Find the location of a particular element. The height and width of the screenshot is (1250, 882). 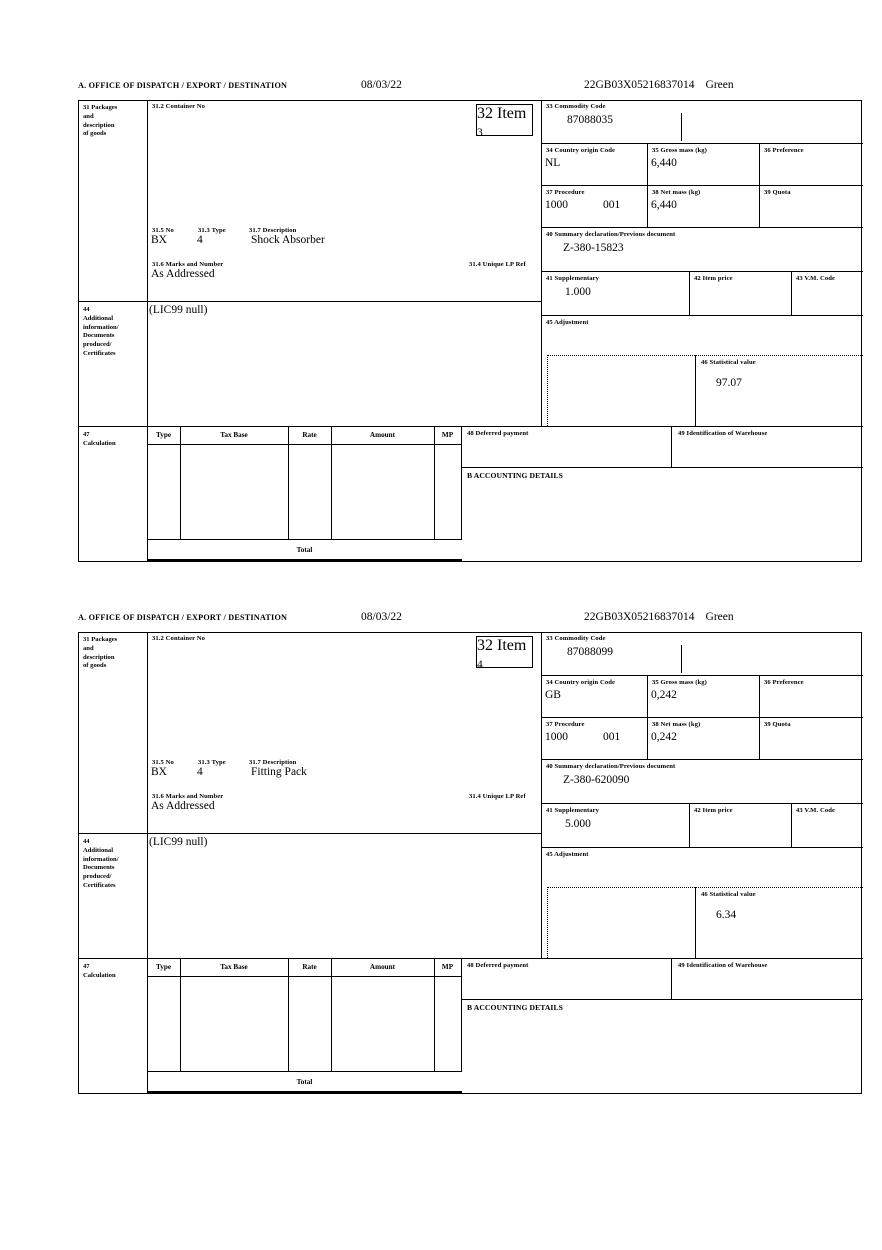

calc-header-mp: MP is located at coordinates (447, 435).